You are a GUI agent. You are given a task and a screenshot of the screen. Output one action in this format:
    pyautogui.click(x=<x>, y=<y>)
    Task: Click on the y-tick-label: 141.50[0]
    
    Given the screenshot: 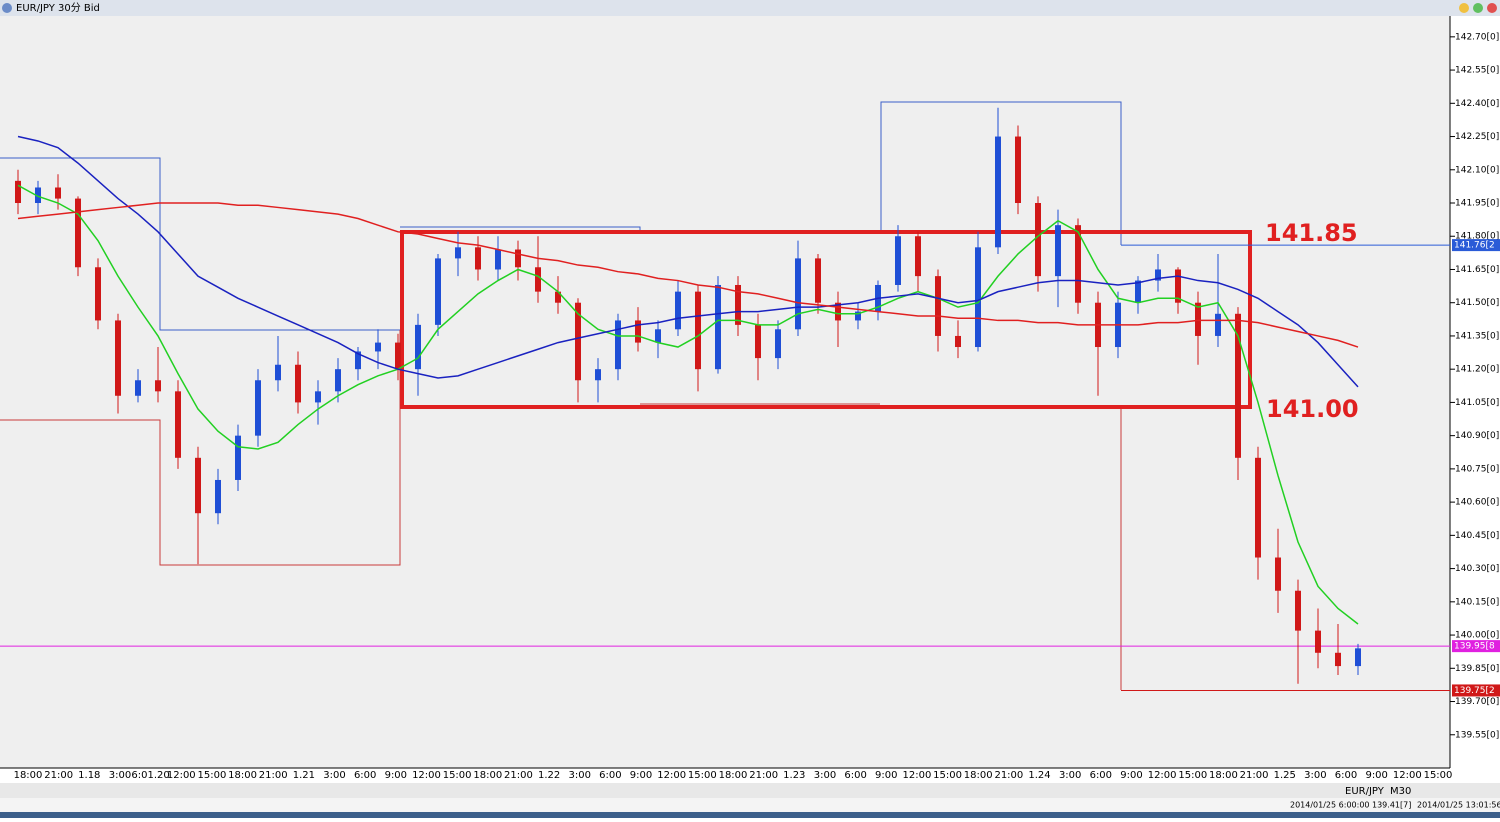 What is the action you would take?
    pyautogui.click(x=1477, y=303)
    